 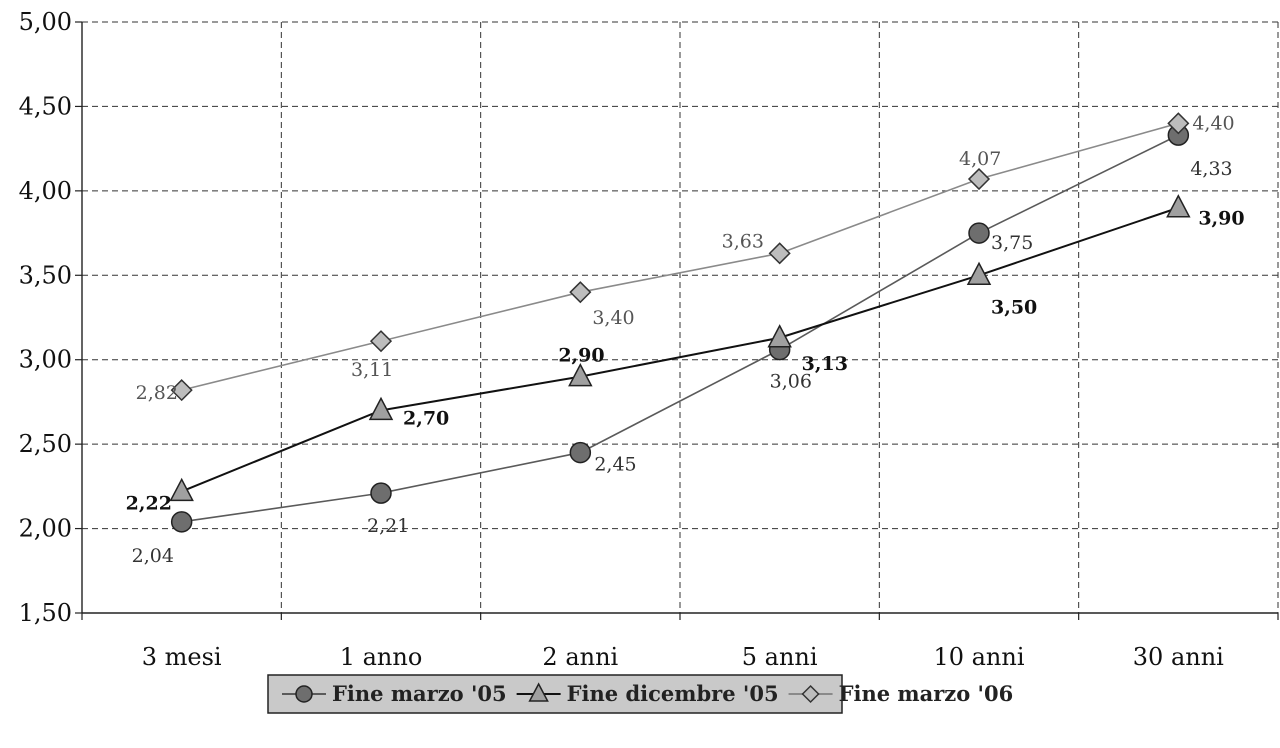 What do you see at coordinates (581, 356) in the screenshot?
I see `data-label: 2,90` at bounding box center [581, 356].